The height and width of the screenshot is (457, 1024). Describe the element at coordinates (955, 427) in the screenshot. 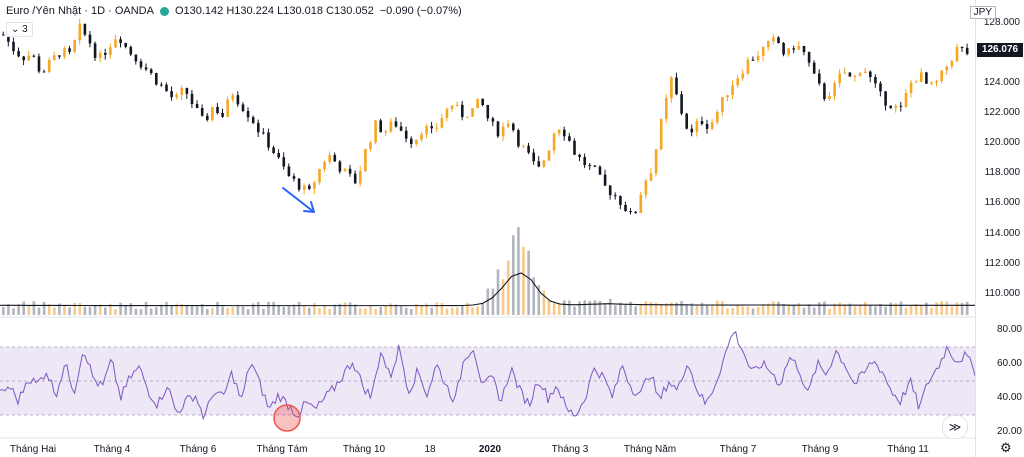

I see `scroll-to-realtime-button: ≫` at that location.